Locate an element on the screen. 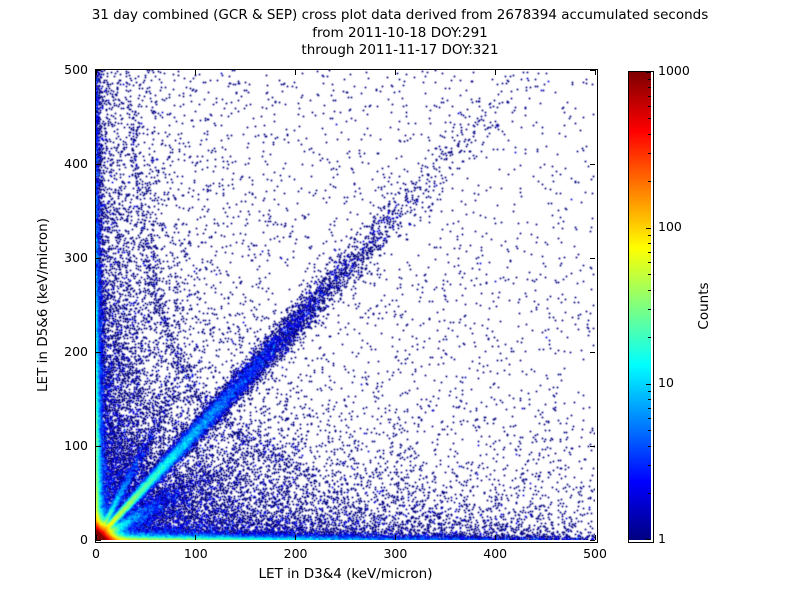 This screenshot has width=800, height=600. colorbar-tick-label: 1 is located at coordinates (662, 538).